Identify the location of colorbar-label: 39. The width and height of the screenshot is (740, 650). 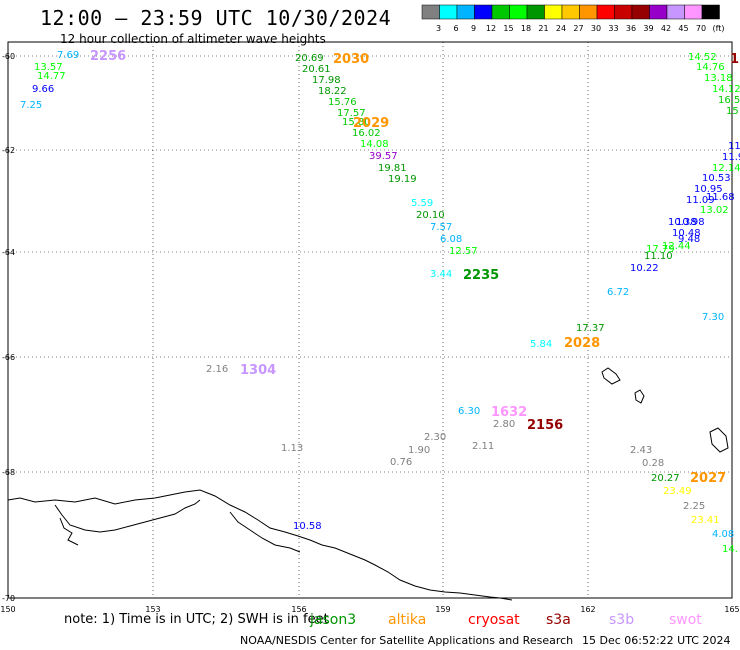
(648, 28).